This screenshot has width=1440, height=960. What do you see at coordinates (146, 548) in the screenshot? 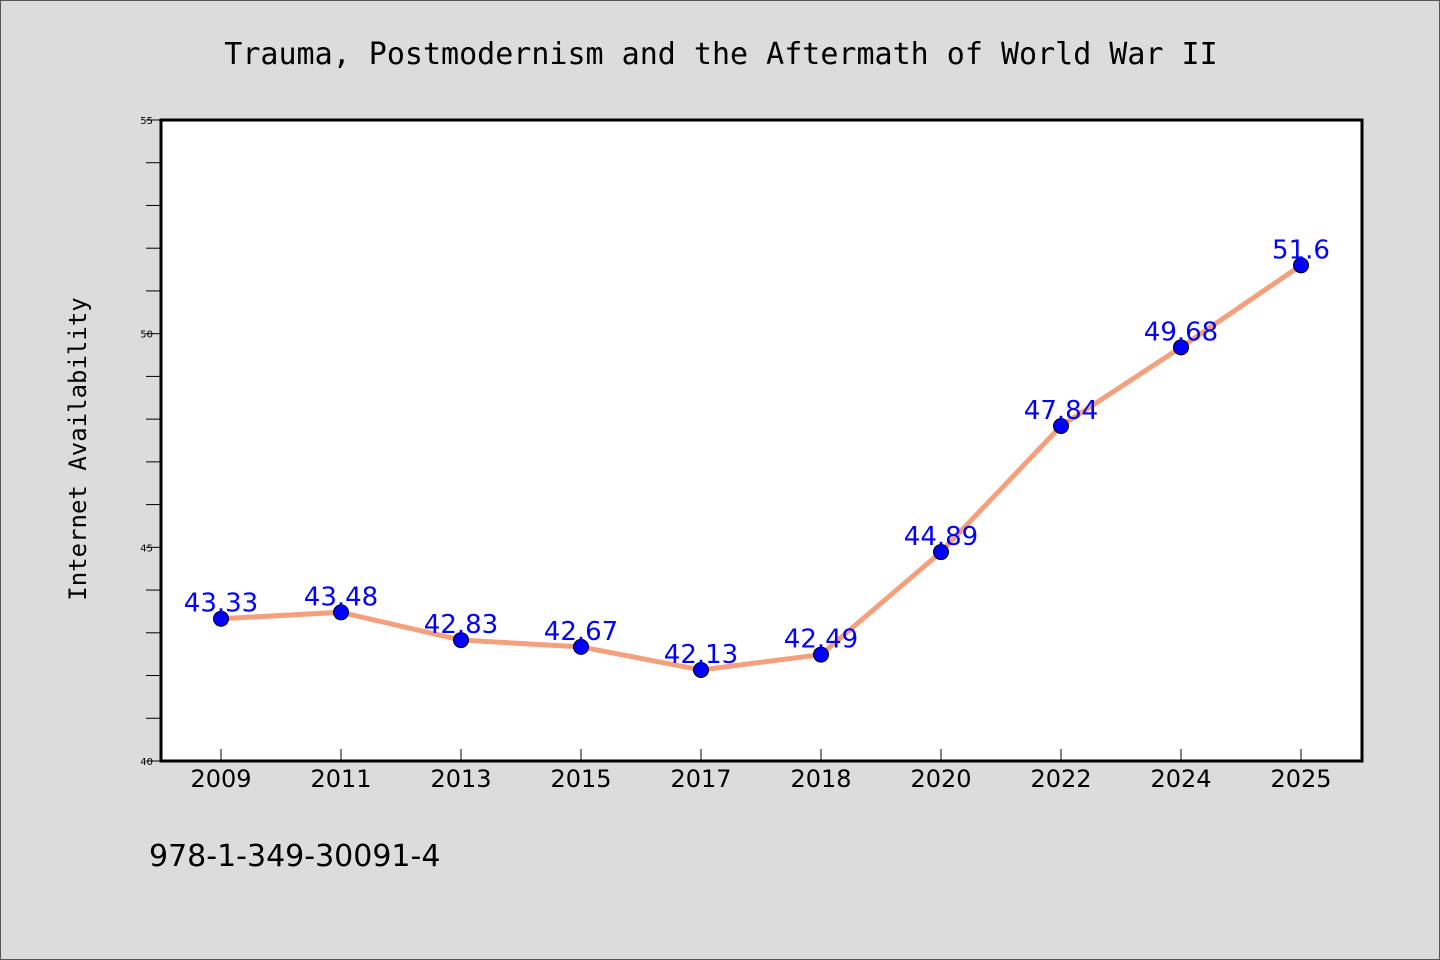
I see `y-tick-label: 45` at bounding box center [146, 548].